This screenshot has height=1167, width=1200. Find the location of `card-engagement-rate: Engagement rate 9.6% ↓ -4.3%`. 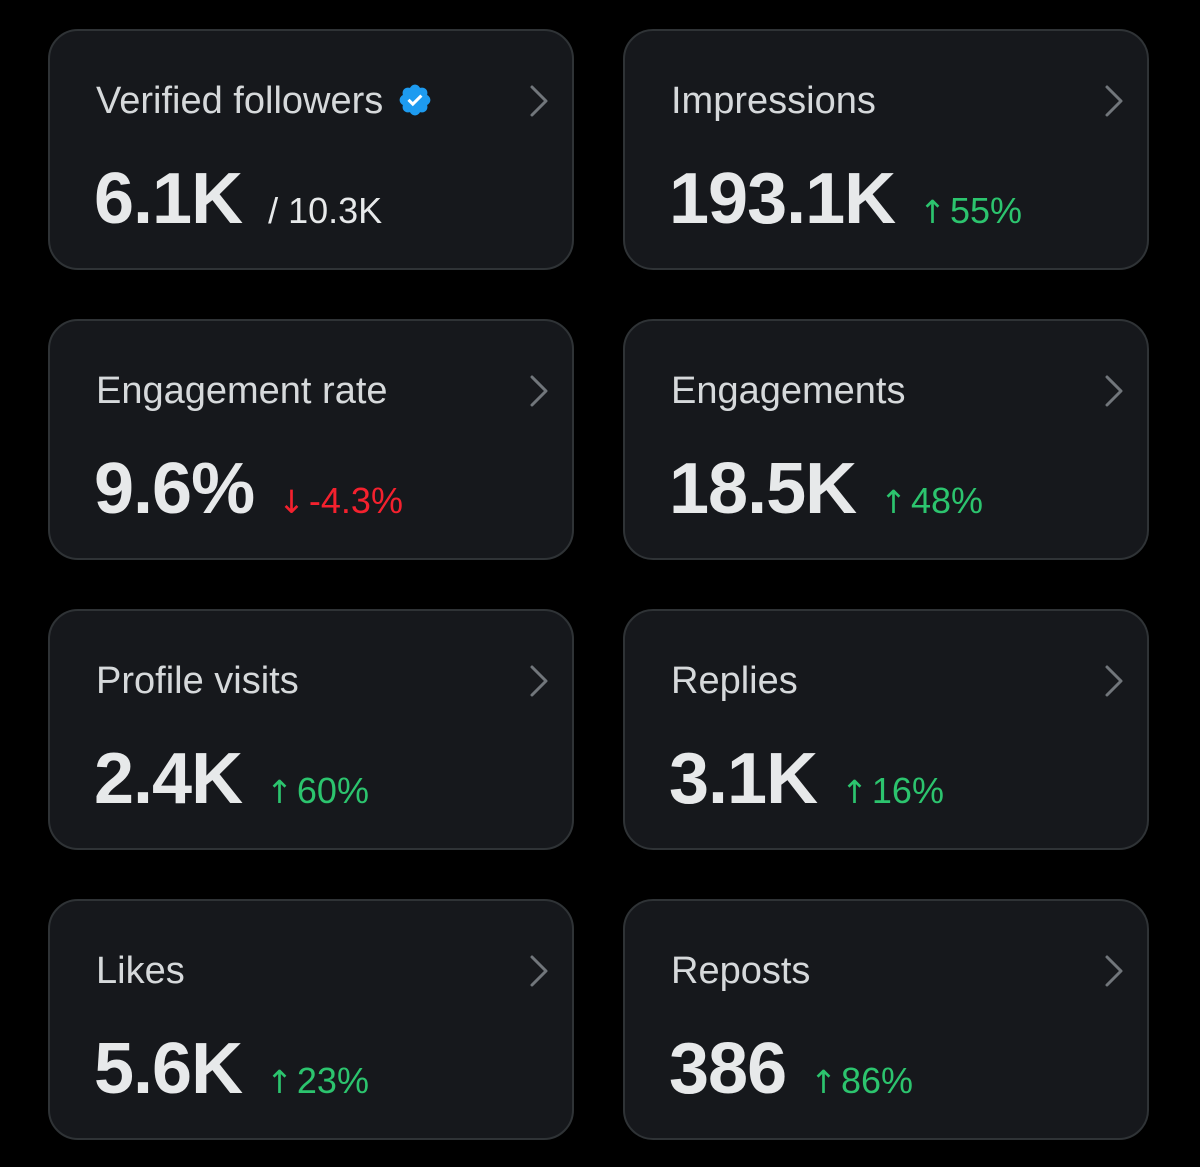

card-engagement-rate: Engagement rate 9.6% ↓ -4.3% is located at coordinates (311, 439).